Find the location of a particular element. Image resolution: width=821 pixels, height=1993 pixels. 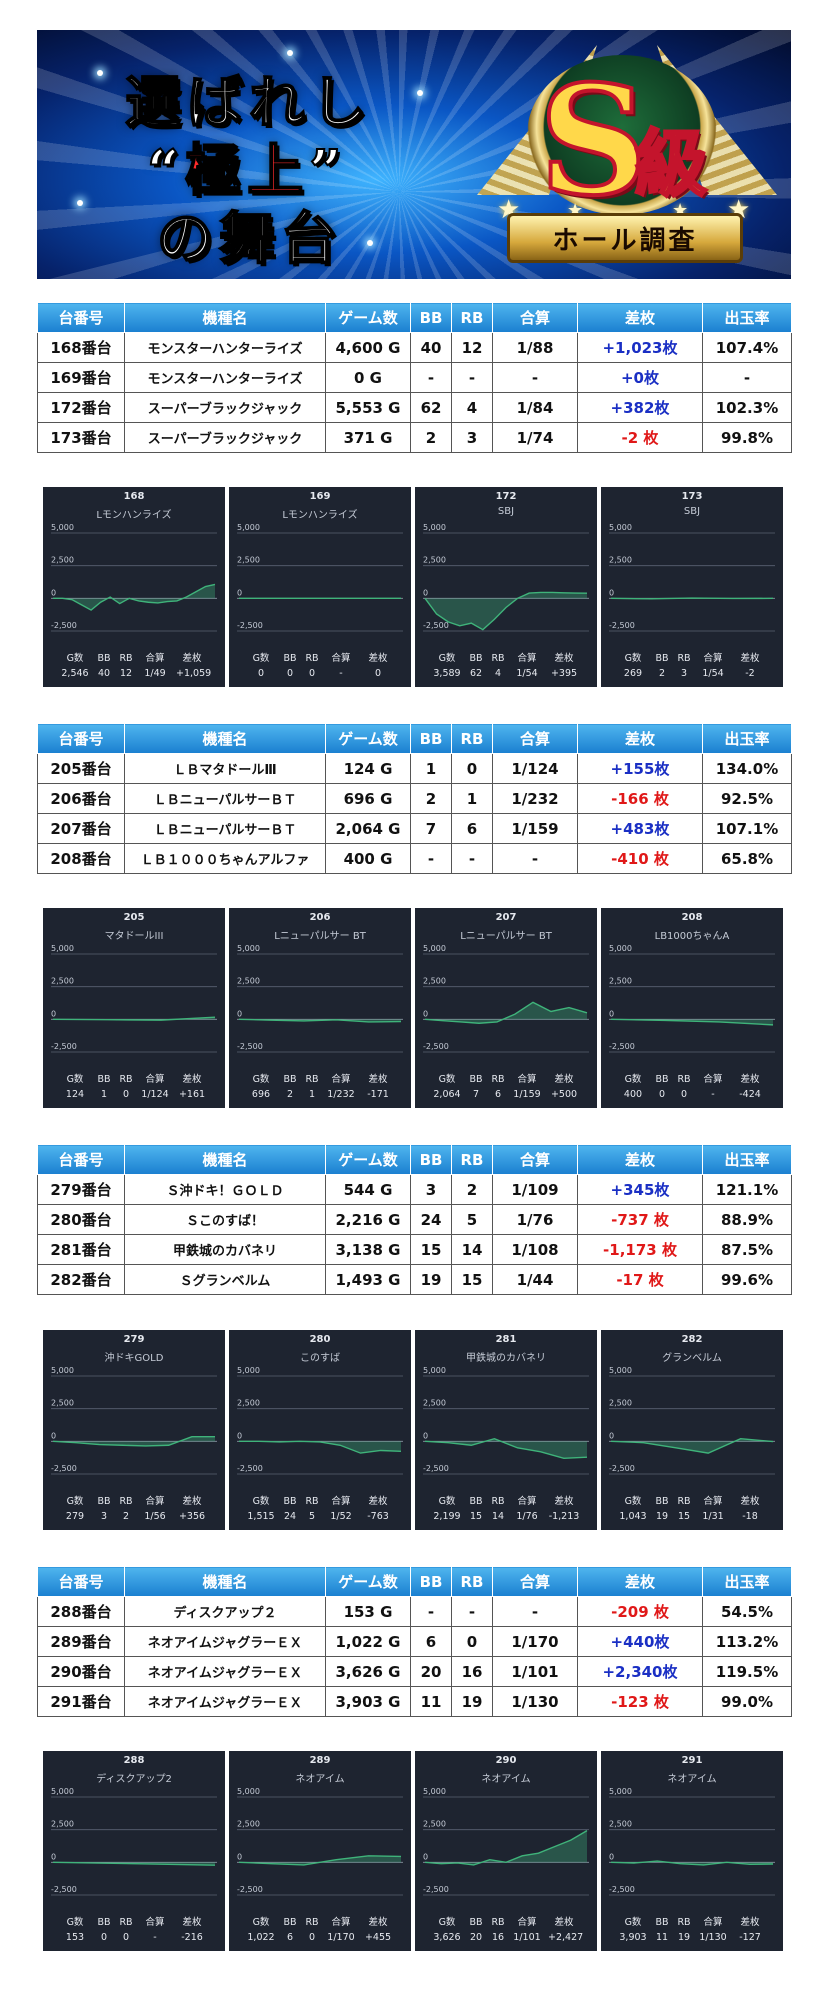

graph-stats: G数 BB RB 合算 差枚 2,199 15 14 1/76 -1,213 is located at coordinates (506, 1509).